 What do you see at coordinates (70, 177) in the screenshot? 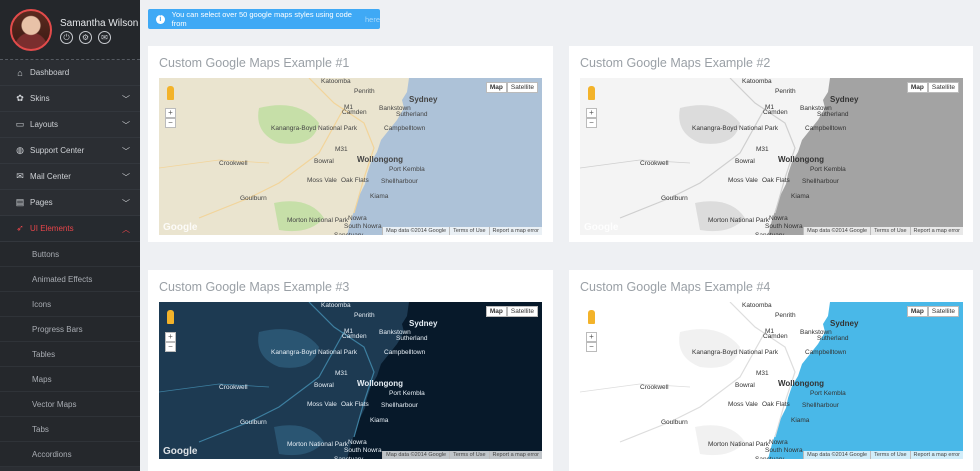
I see `sidebar-item-mail-center: ✉ Mail Center ﹀` at bounding box center [70, 177].